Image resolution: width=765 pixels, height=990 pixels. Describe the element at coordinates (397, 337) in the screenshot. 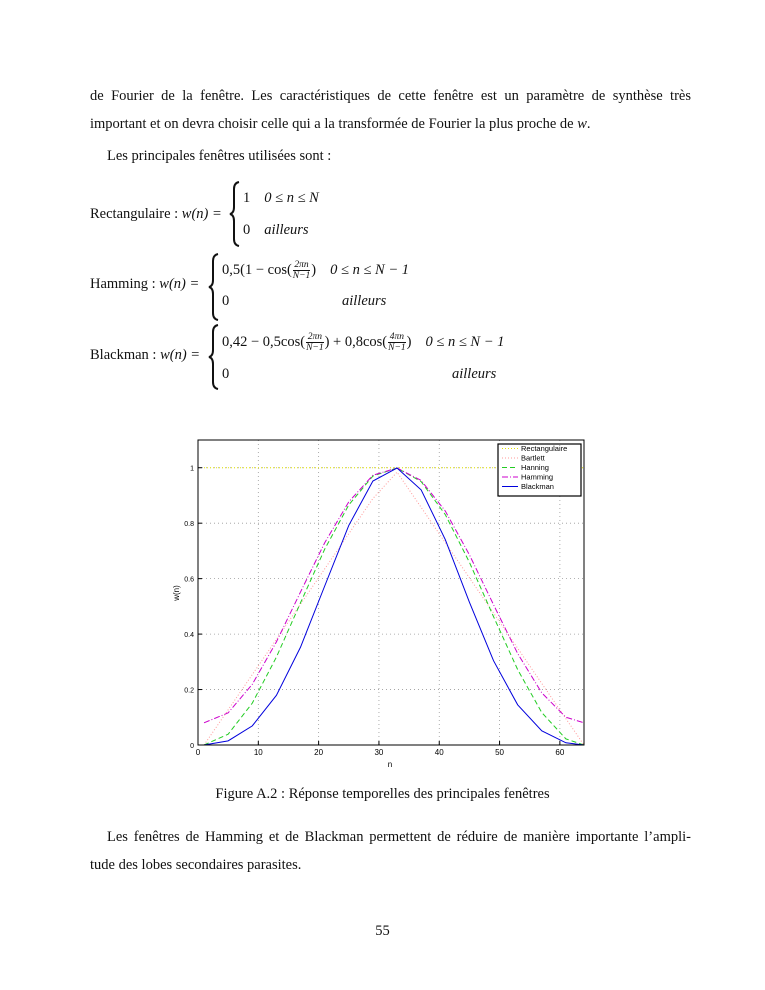

I see `numerator: 4πn` at that location.